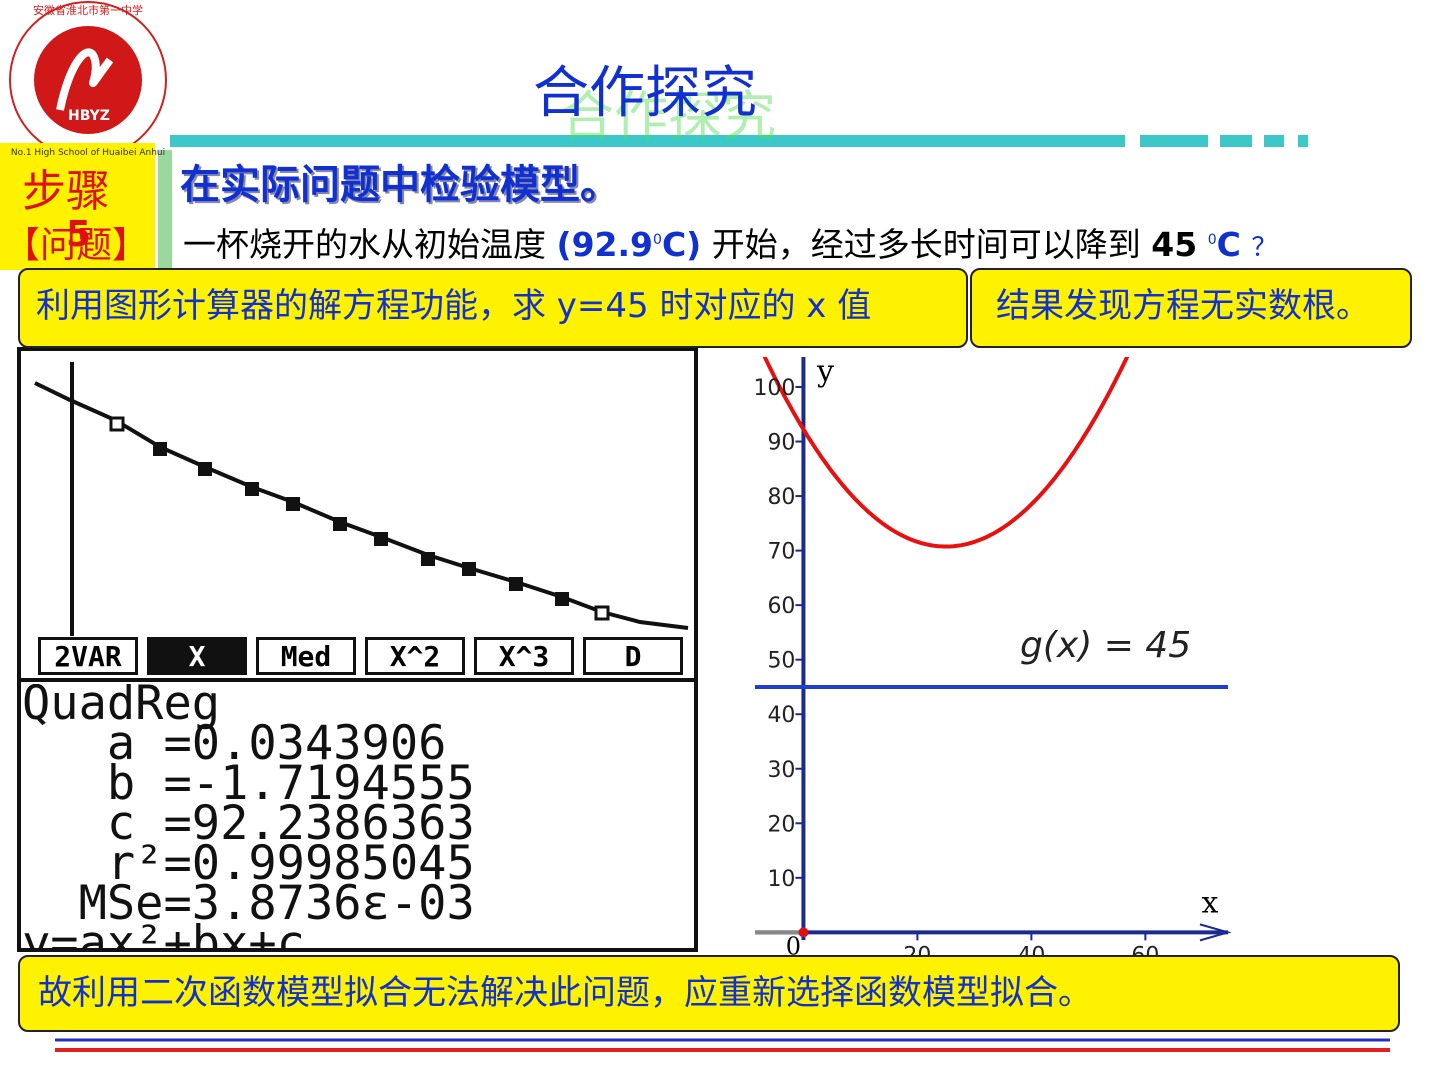  Describe the element at coordinates (79, 234) in the screenshot. I see `step-number: 5` at that location.